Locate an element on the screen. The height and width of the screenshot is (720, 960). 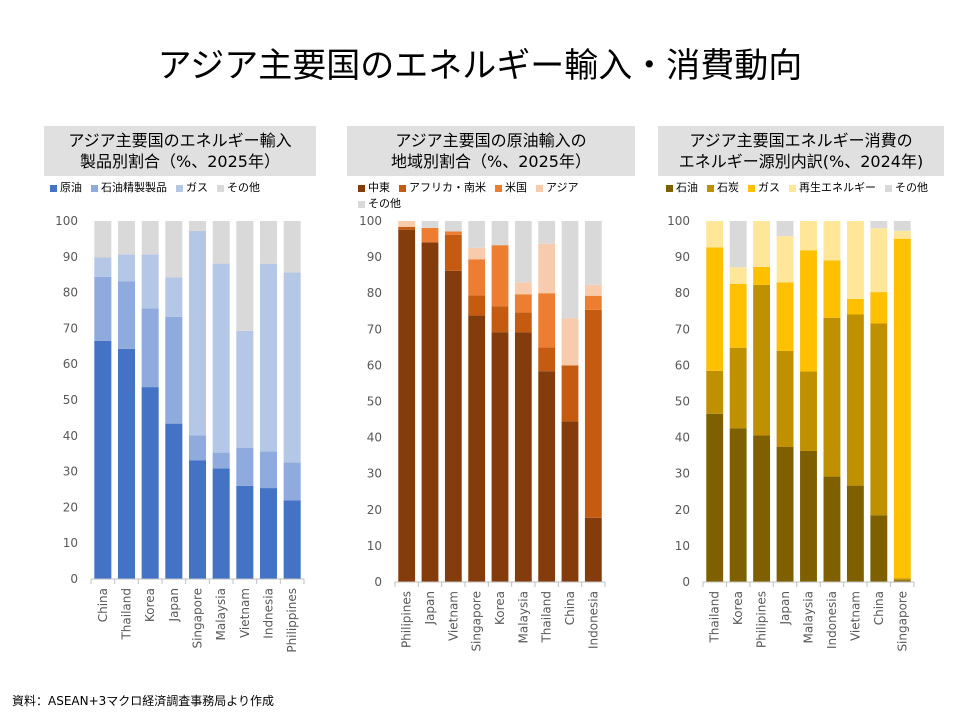
y-tick-label: 80 is located at coordinates (70, 293).